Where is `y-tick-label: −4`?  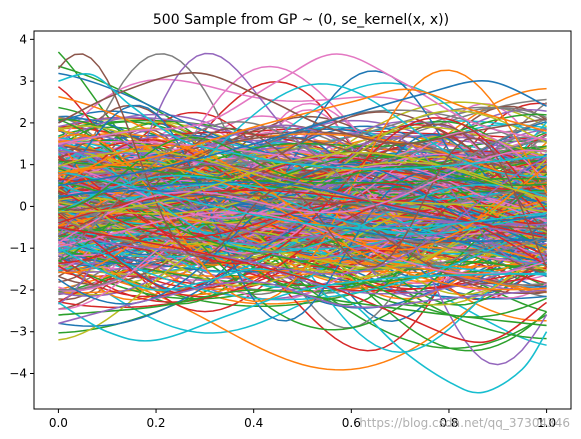 y-tick-label: −4 is located at coordinates (18, 373).